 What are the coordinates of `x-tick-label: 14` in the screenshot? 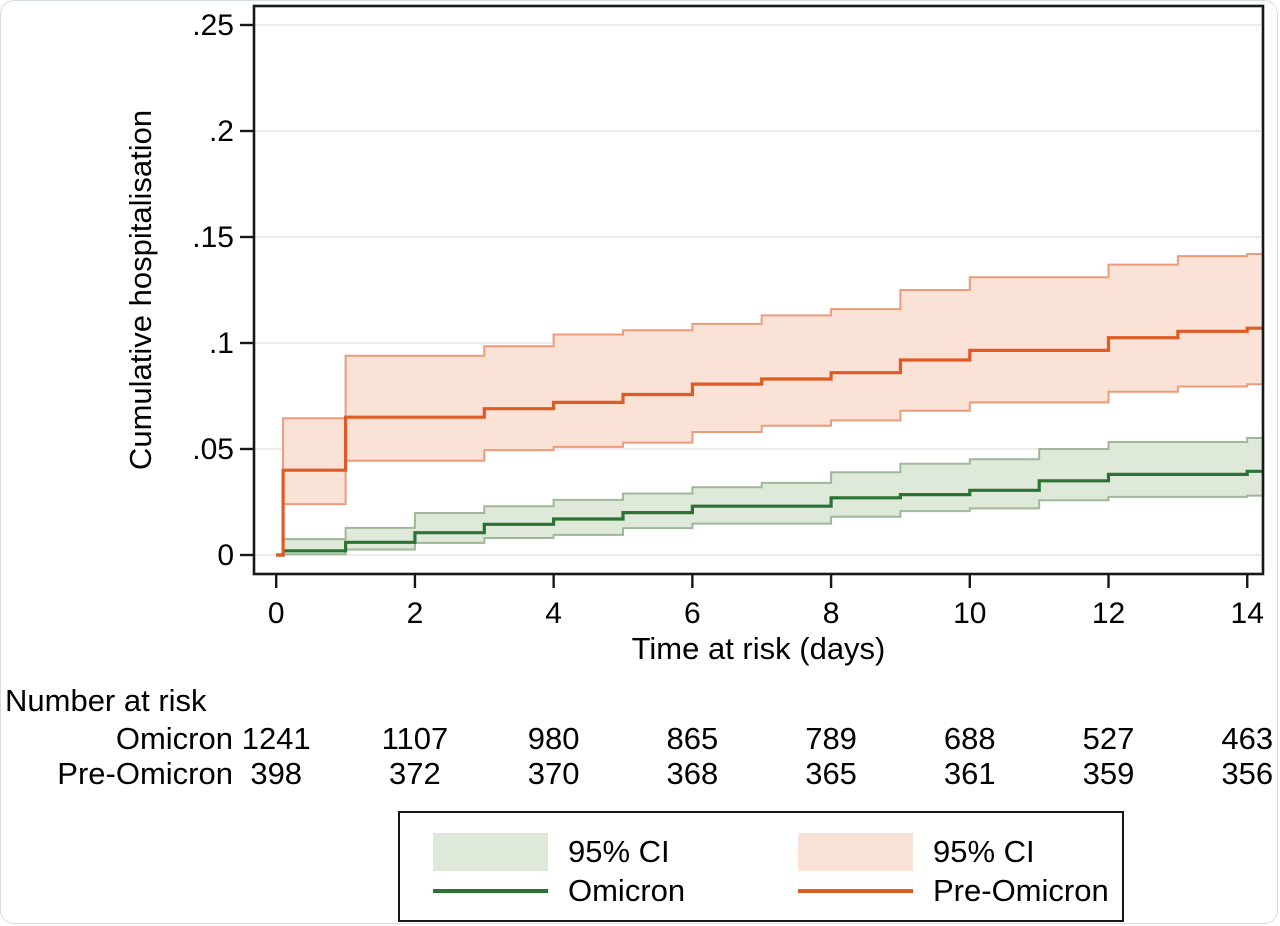 It's located at (1247, 613).